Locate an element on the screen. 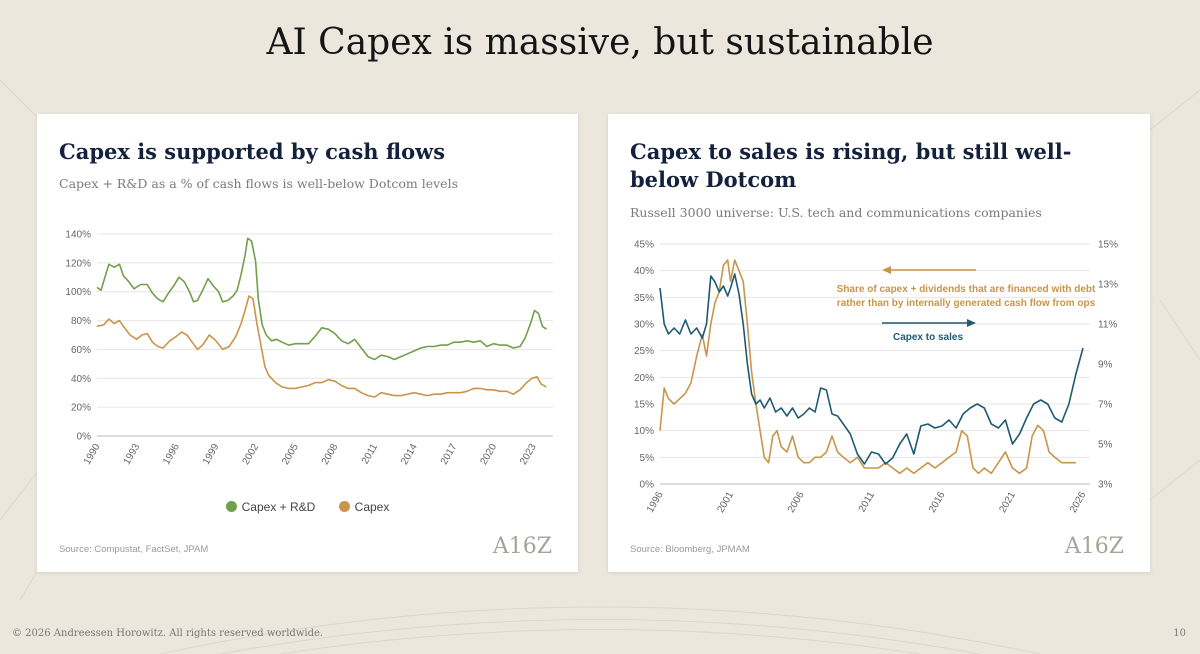  legend-label-capex: Capex is located at coordinates (372, 507).